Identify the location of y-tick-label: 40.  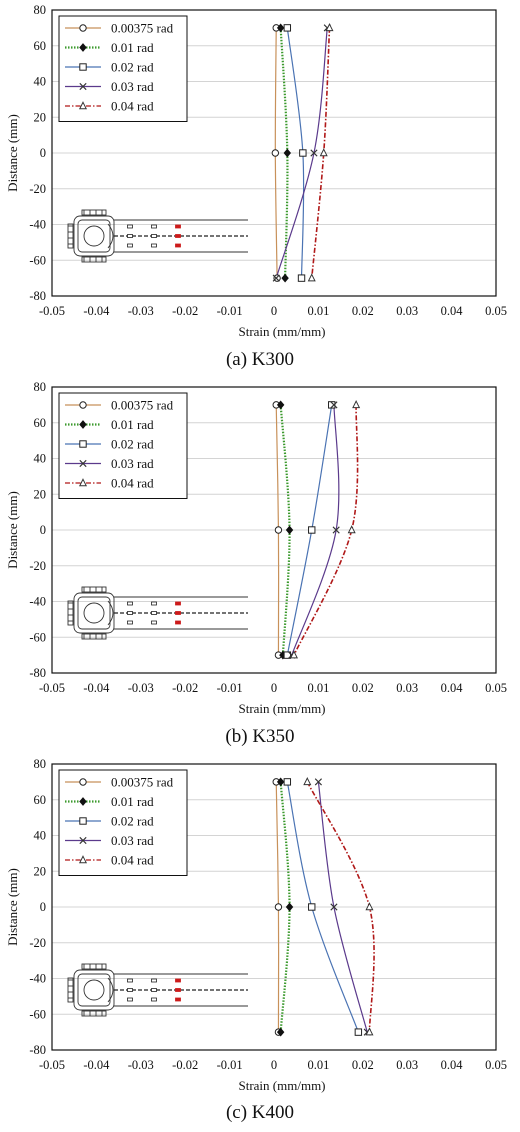
(40, 459).